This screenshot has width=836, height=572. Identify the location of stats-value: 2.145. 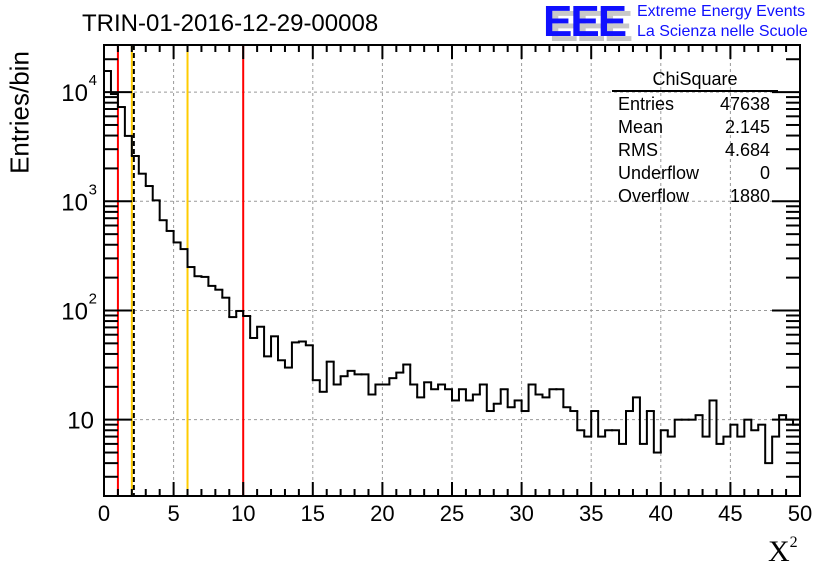
(747, 127).